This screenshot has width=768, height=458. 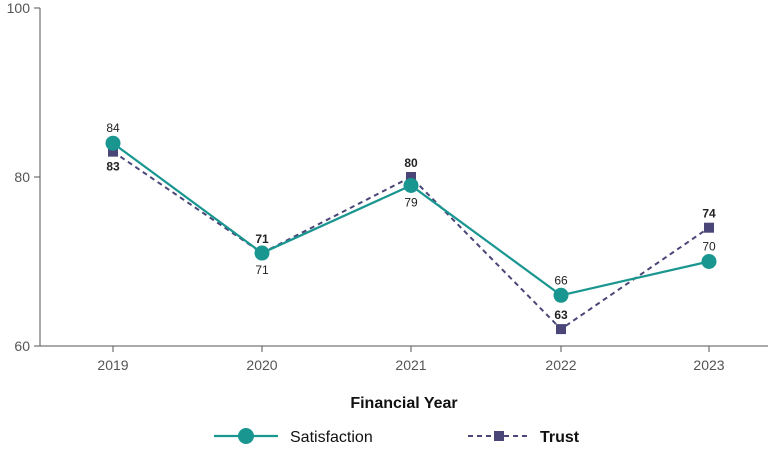 I want to click on x-tick-label: 2022, so click(x=560, y=365).